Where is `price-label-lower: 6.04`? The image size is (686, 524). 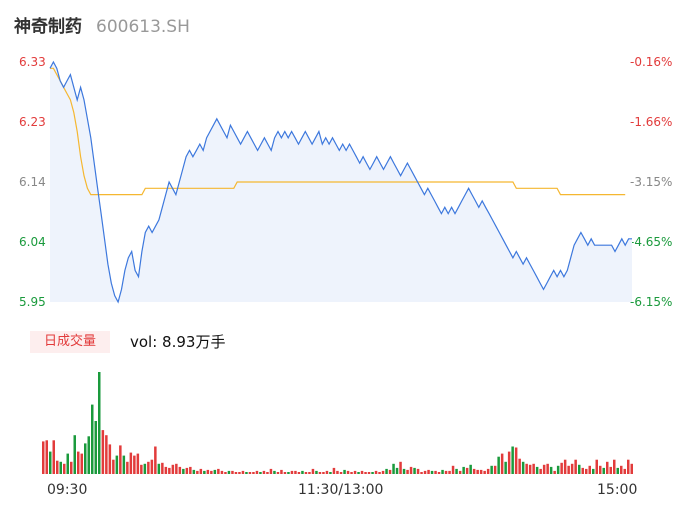
price-label-lower: 6.04 is located at coordinates (32, 242).